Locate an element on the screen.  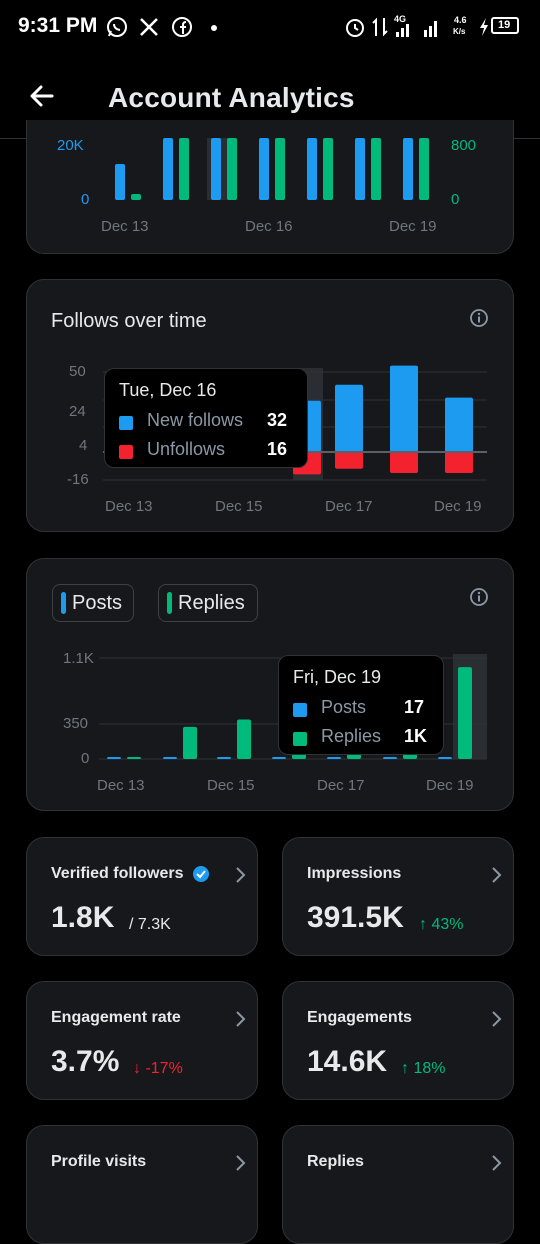
verified-badge-icon is located at coordinates (201, 874).